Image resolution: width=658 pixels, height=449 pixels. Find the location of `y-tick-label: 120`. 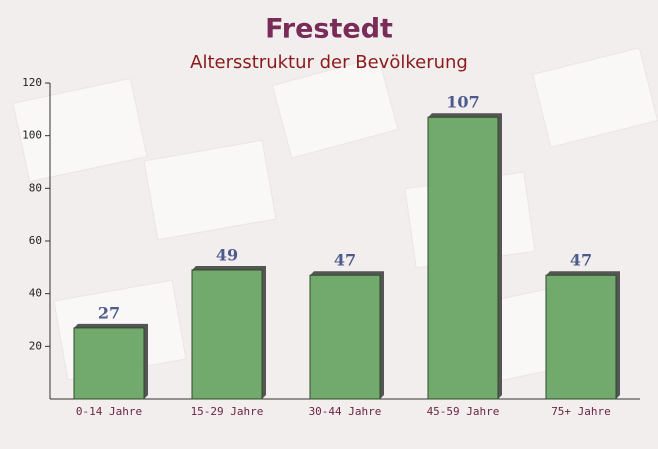

y-tick-label: 120 is located at coordinates (32, 82).